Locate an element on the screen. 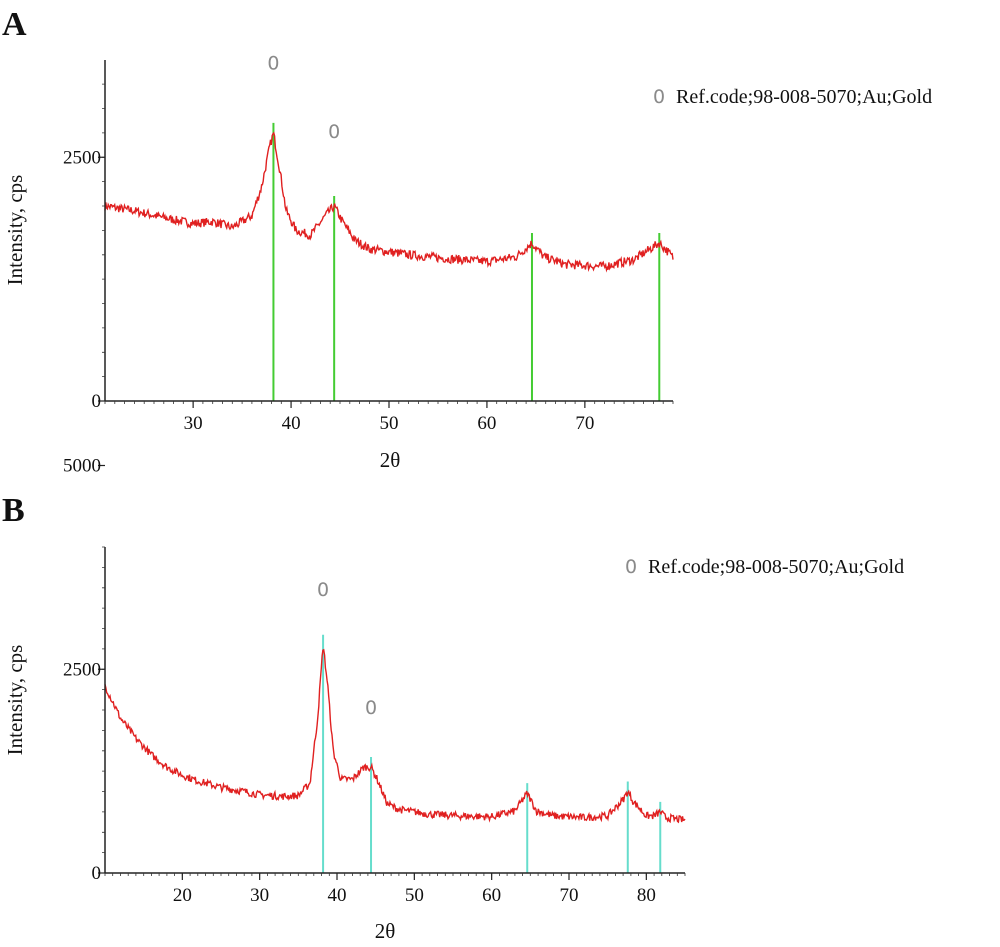  panel-b-legend-label: Ref.code;98-008-5070;Au;Gold is located at coordinates (776, 567).